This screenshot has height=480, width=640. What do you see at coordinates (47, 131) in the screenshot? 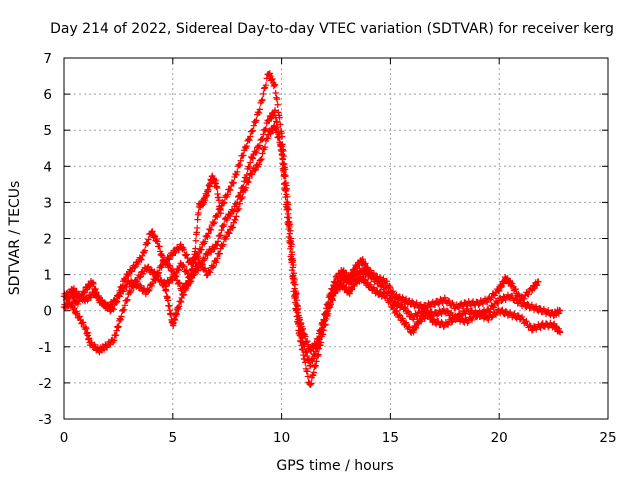
I see `y-tick-label: 5` at bounding box center [47, 131].